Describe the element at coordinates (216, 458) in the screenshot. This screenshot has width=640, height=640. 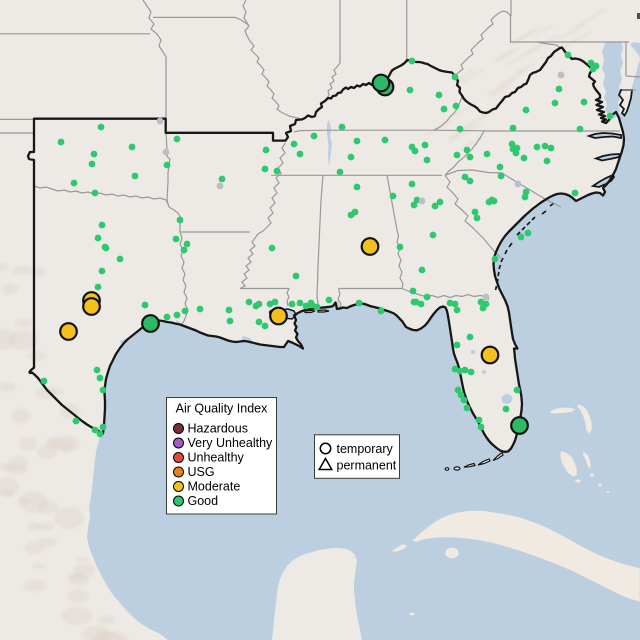
I see `svg-text: Unhealthy` at that location.